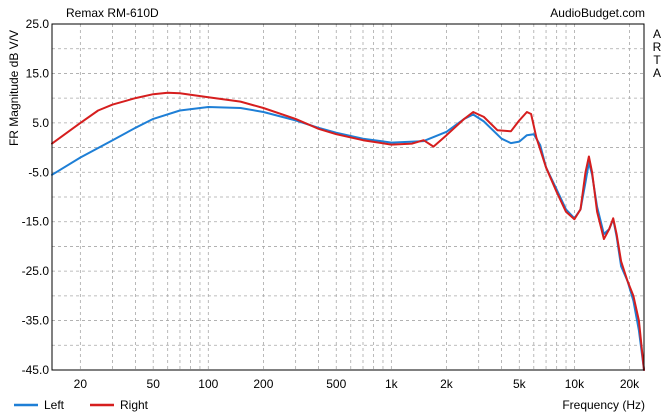 The width and height of the screenshot is (671, 420). I want to click on x-tick-label: 100, so click(208, 384).